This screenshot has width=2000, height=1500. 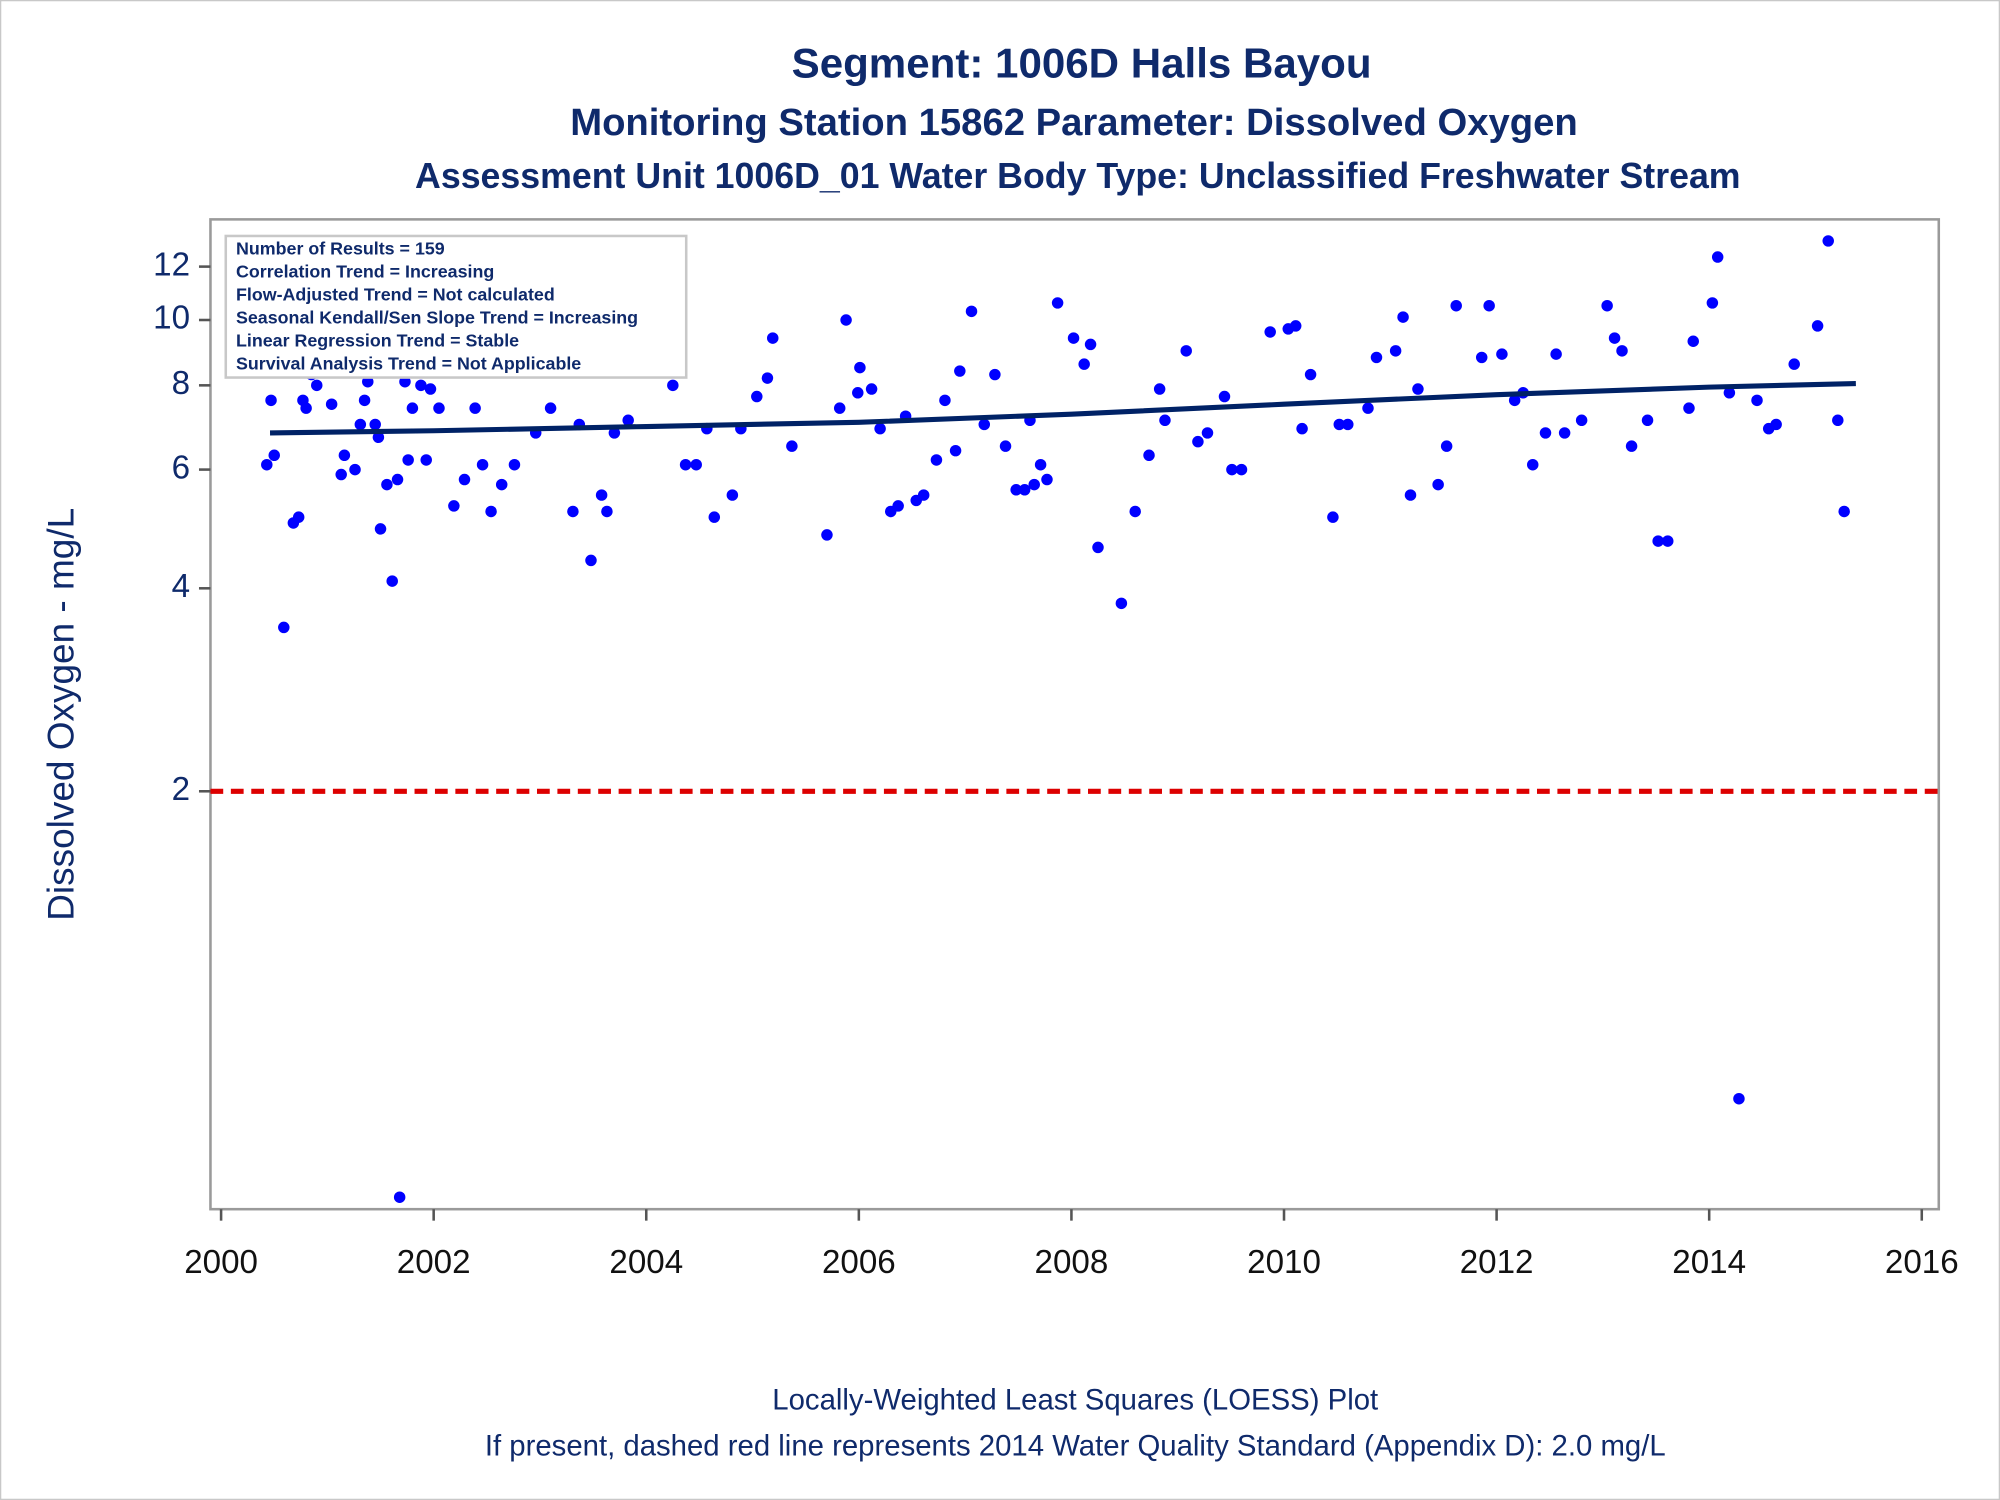 I want to click on x-tick-label: 2004, so click(x=646, y=1262).